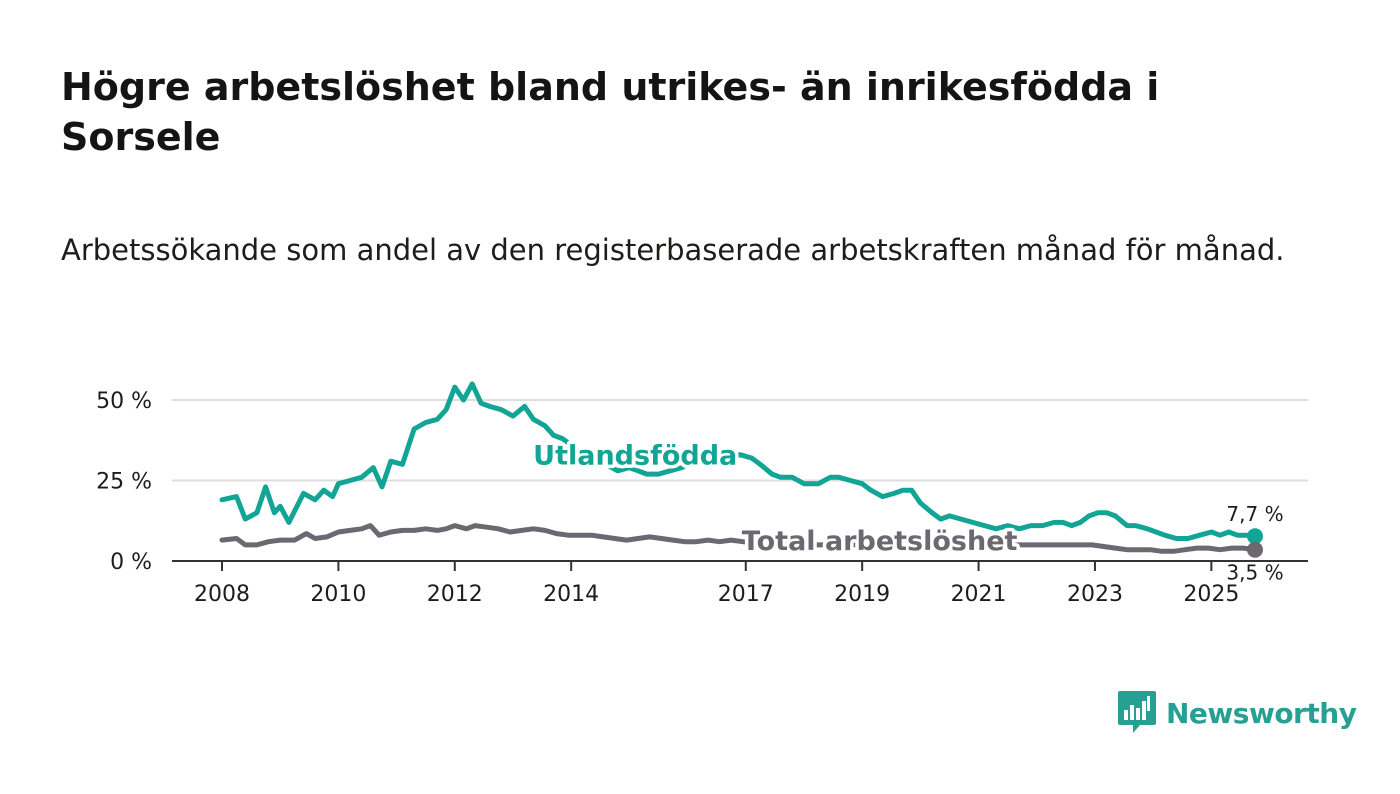 The width and height of the screenshot is (1400, 794). I want to click on x-tick-label: 2012, so click(455, 594).